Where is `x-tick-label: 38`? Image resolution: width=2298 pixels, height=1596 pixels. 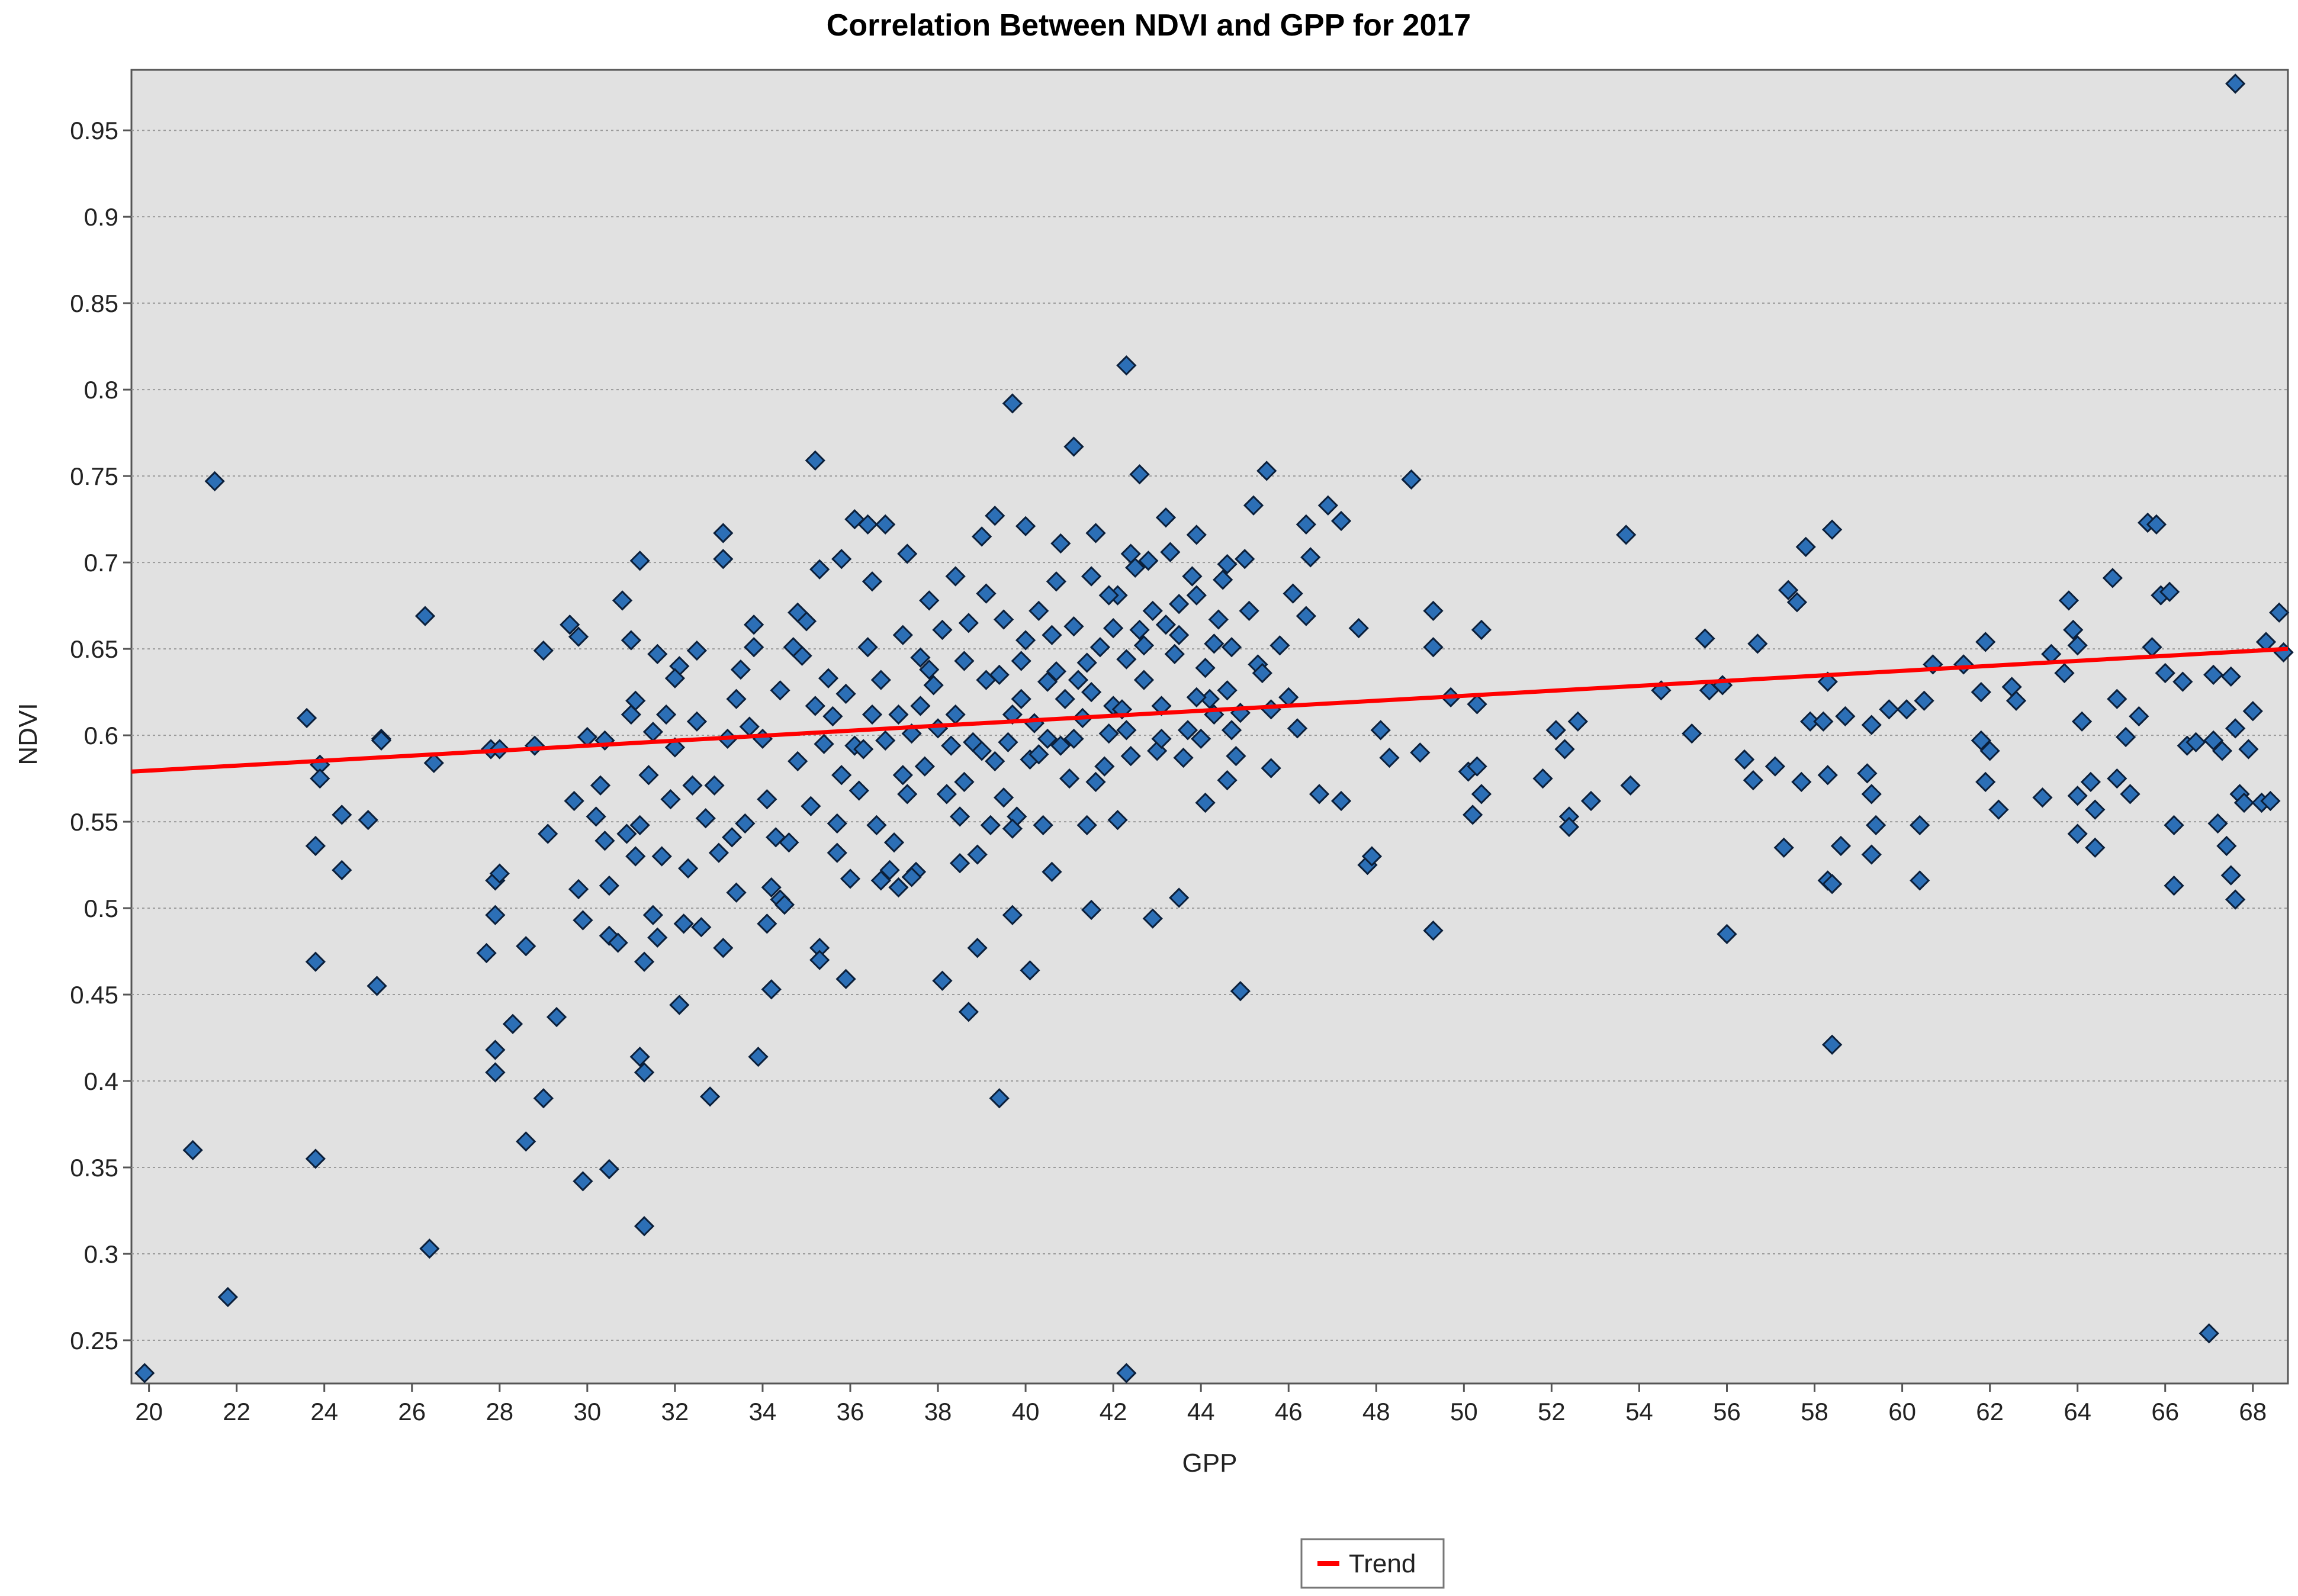
x-tick-label: 38 is located at coordinates (938, 1412).